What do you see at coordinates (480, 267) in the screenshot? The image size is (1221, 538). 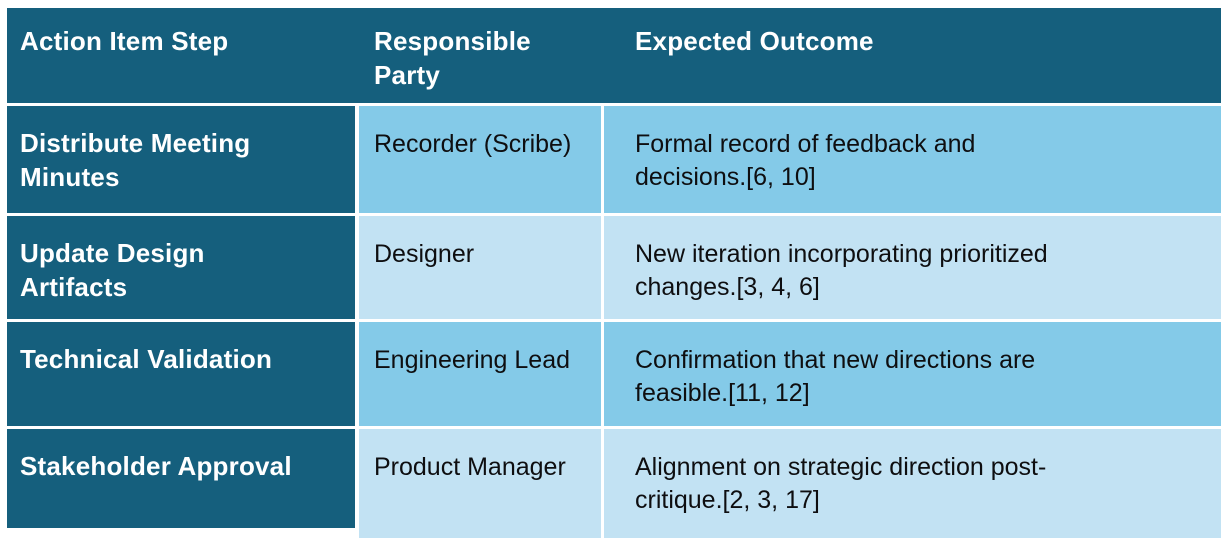 I see `cell-responsible-party: Designer` at bounding box center [480, 267].